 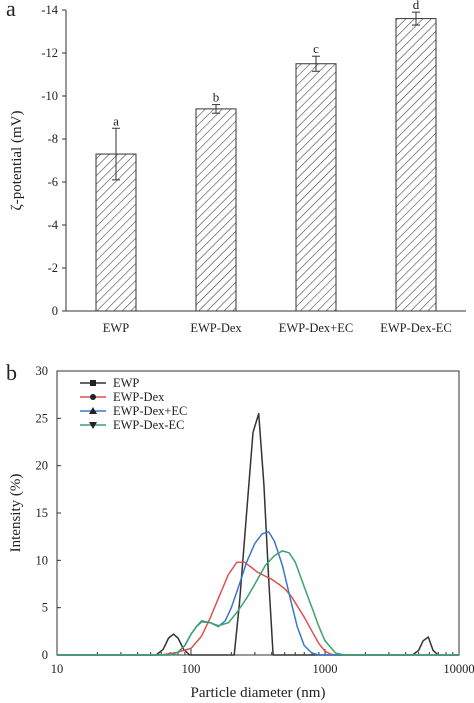 What do you see at coordinates (11, 372) in the screenshot?
I see `panel-b-label: b` at bounding box center [11, 372].